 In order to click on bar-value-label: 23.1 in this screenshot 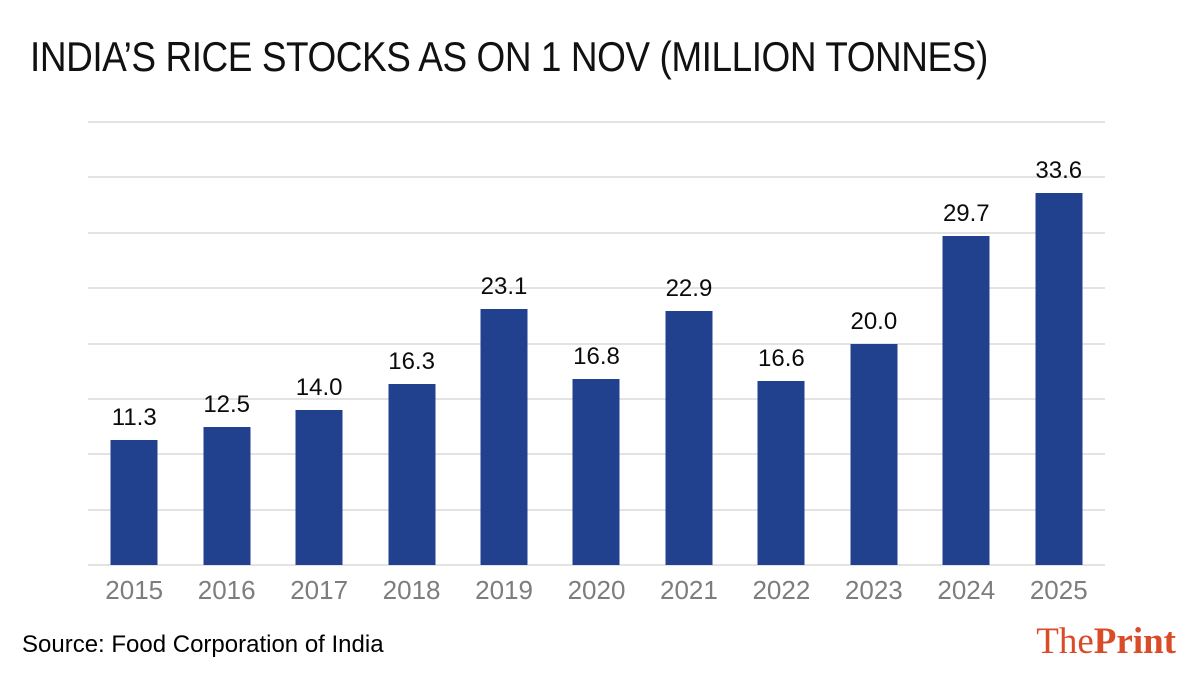, I will do `click(504, 287)`.